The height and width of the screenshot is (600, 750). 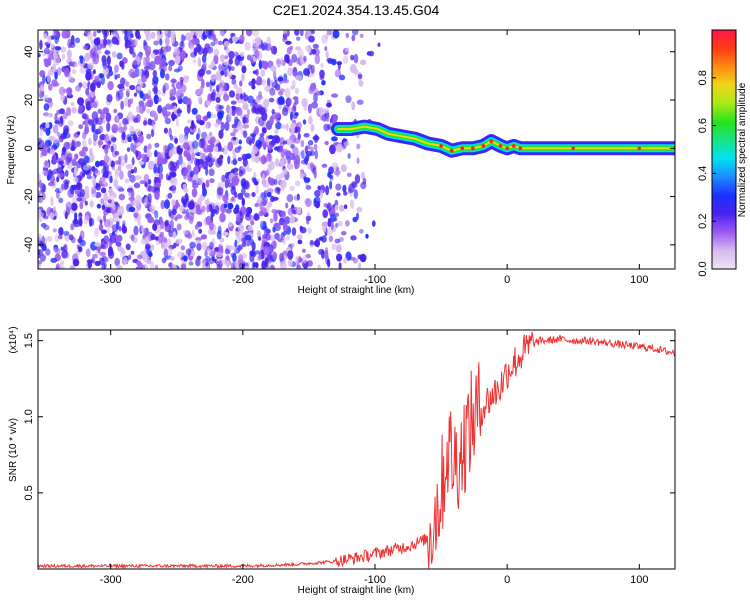 What do you see at coordinates (703, 221) in the screenshot?
I see `colorbar-tick-label: 0.2` at bounding box center [703, 221].